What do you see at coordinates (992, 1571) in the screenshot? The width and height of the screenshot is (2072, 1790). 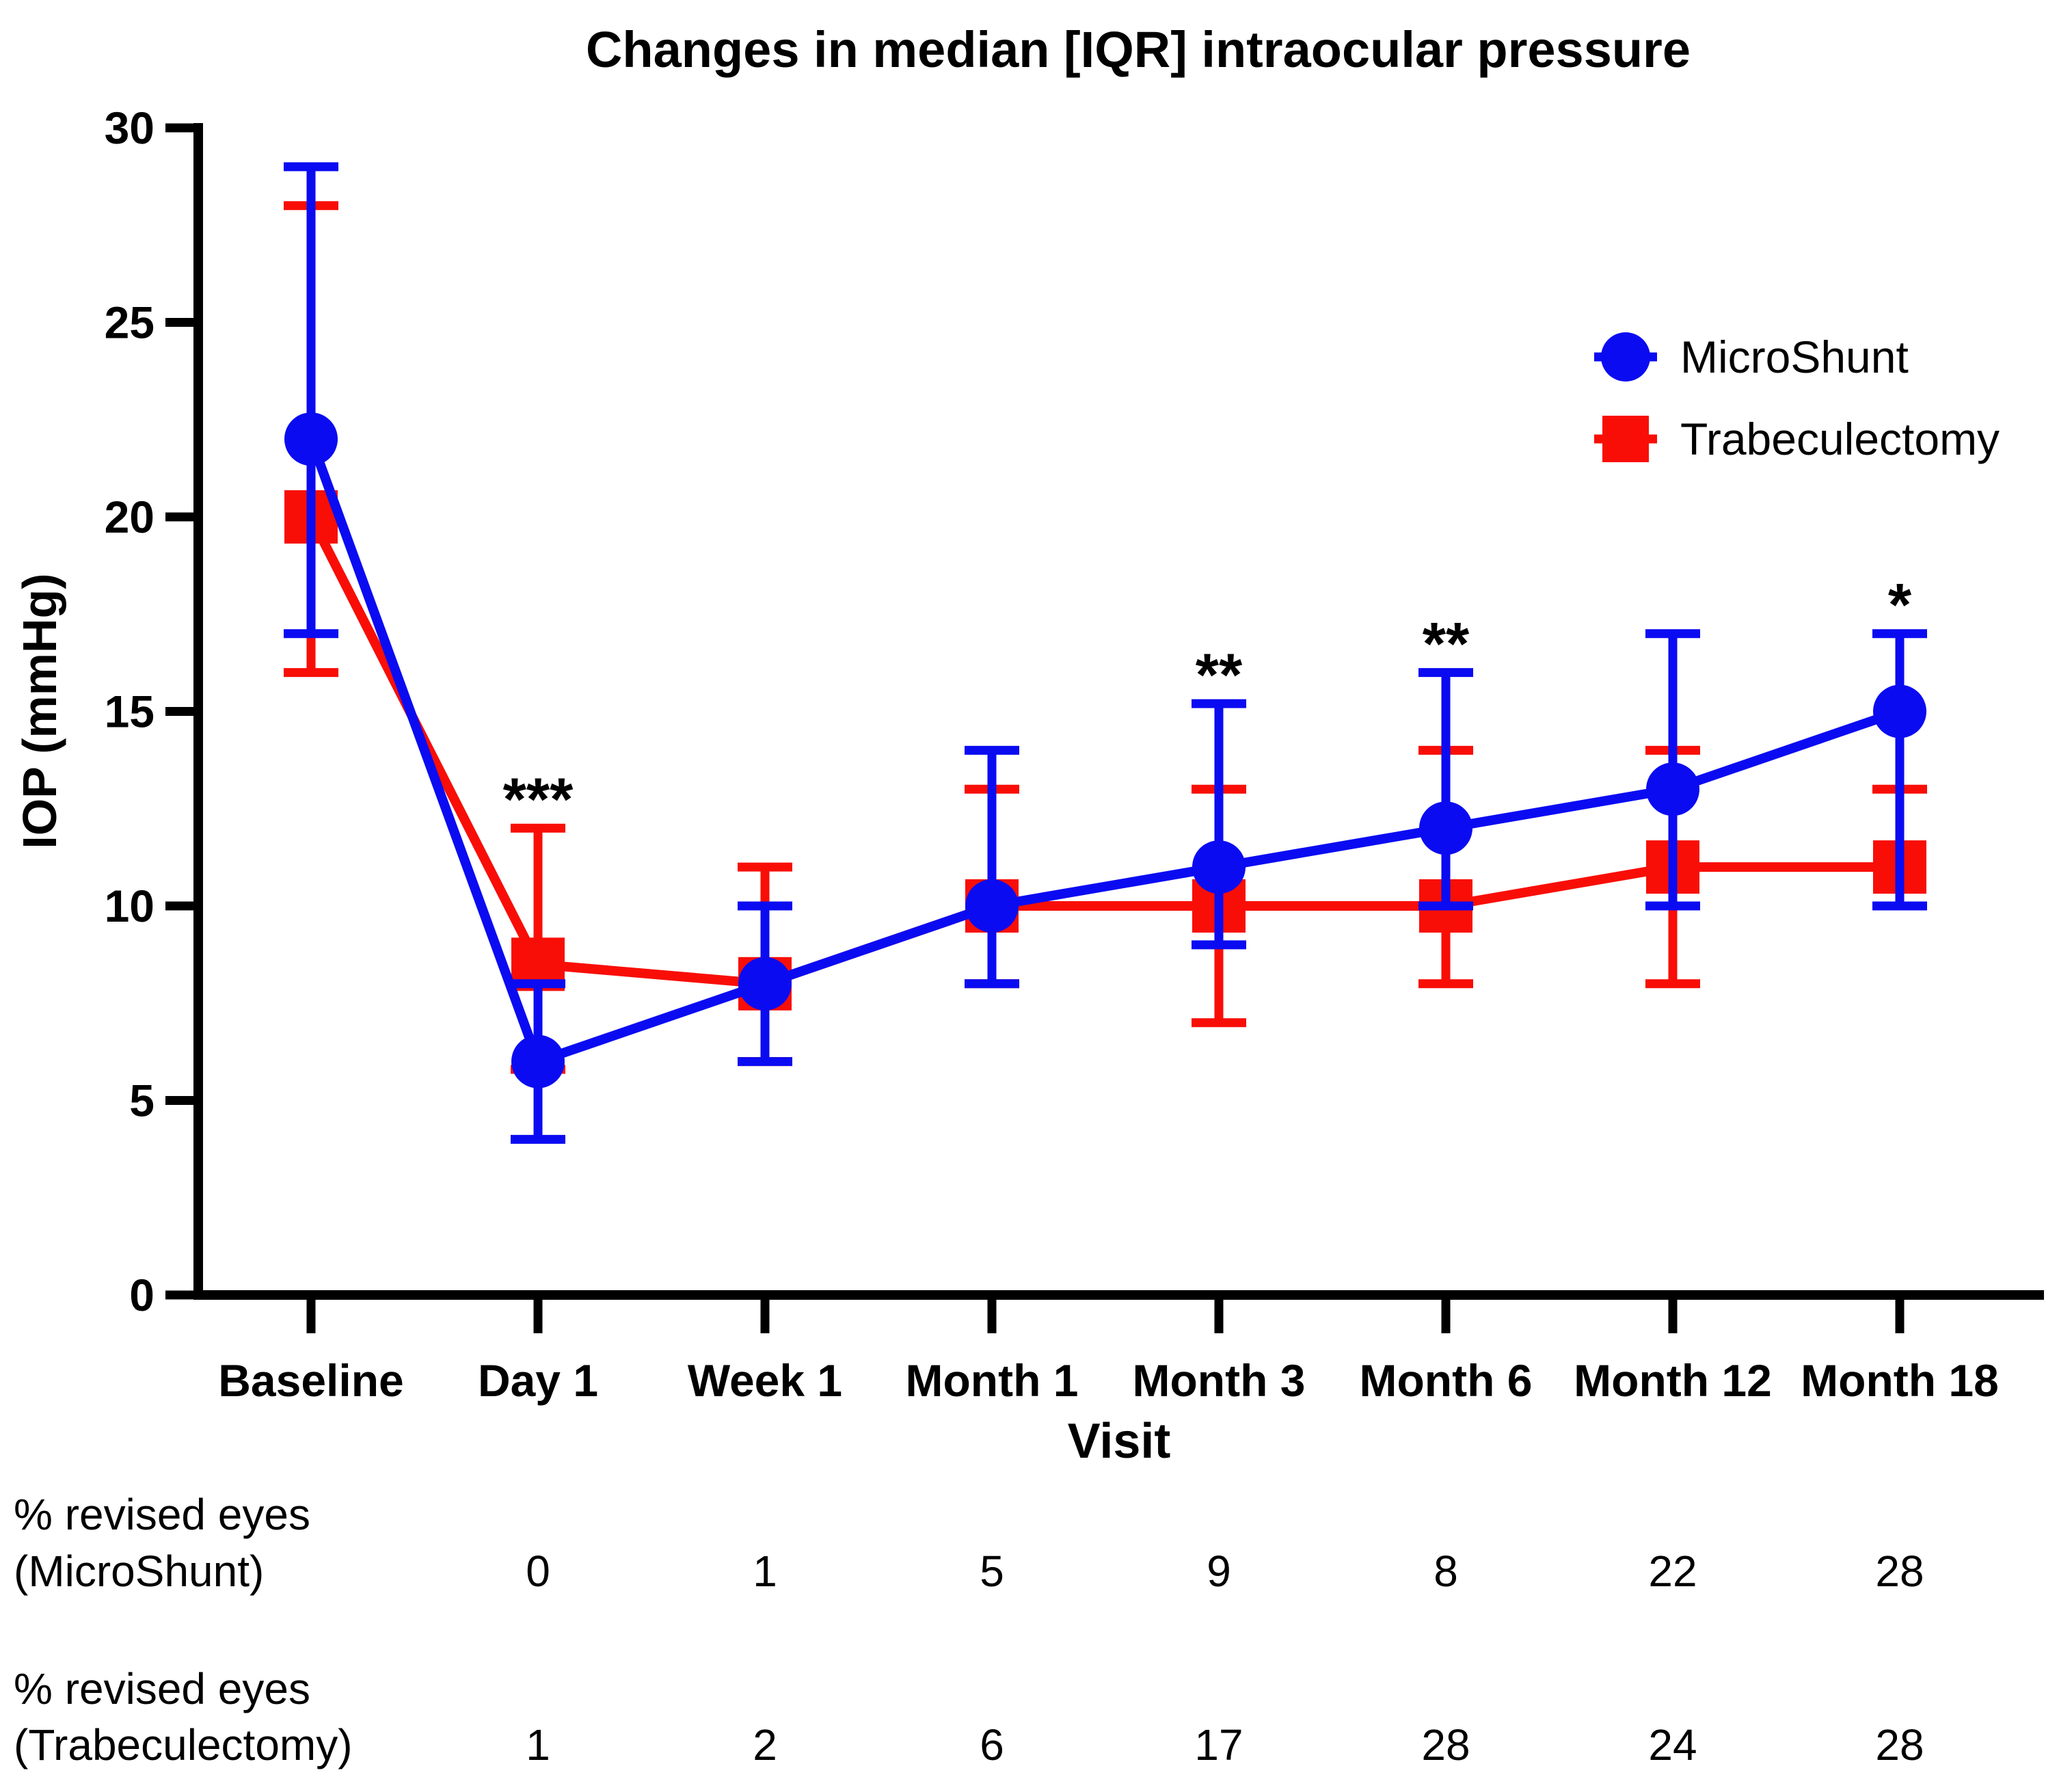 I see `table-value: 5` at bounding box center [992, 1571].